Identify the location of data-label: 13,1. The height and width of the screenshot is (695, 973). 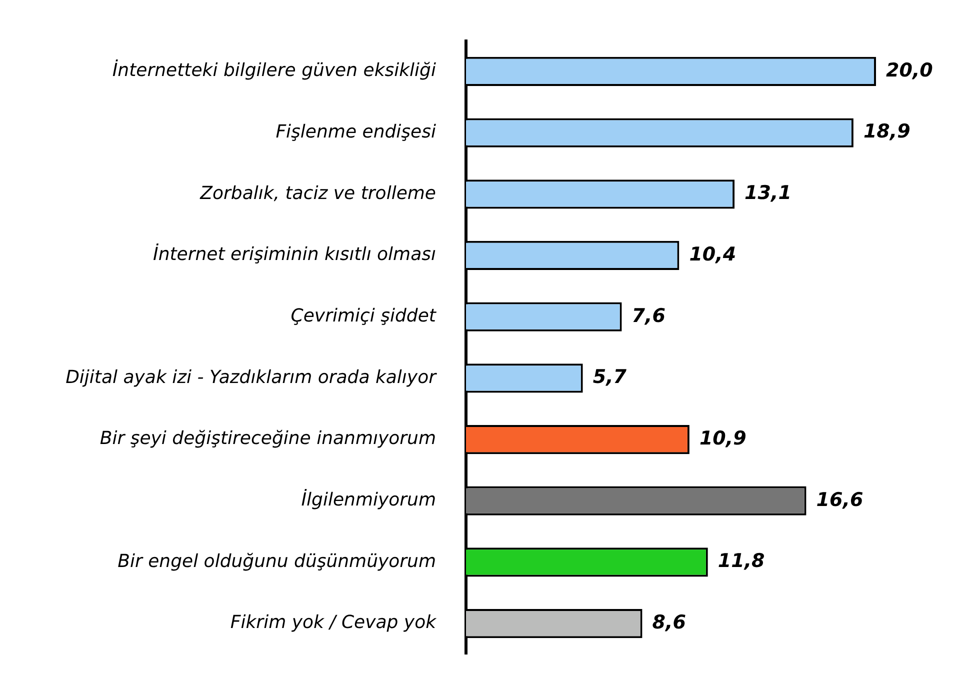
(768, 193).